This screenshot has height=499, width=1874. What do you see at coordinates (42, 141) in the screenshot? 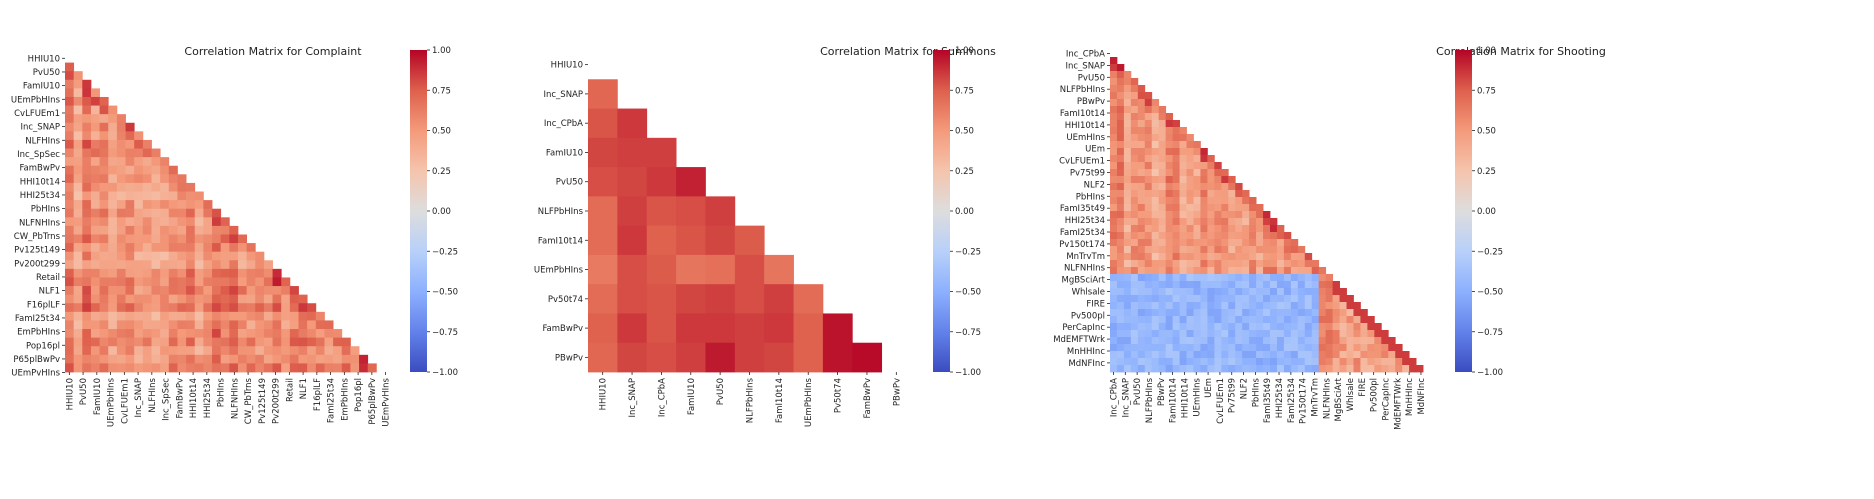
I see `y-tick-label: NLFHIns` at bounding box center [42, 141].